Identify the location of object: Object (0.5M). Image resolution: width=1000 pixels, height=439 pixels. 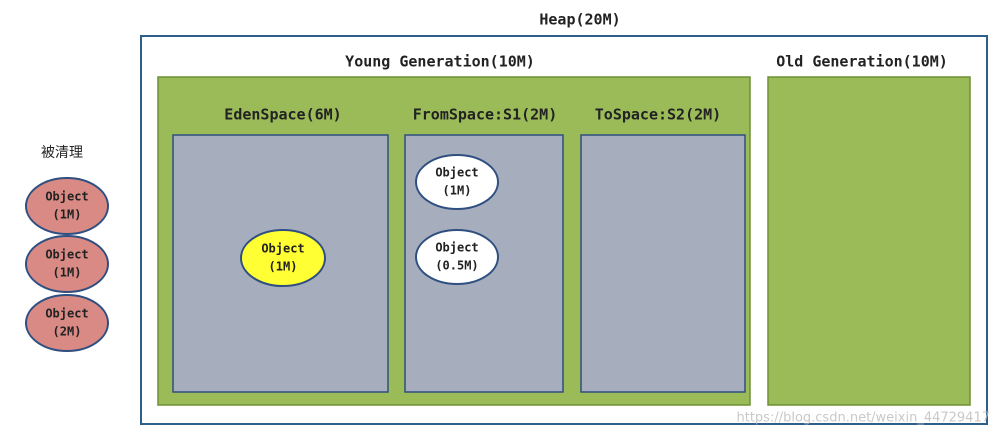
(457, 257).